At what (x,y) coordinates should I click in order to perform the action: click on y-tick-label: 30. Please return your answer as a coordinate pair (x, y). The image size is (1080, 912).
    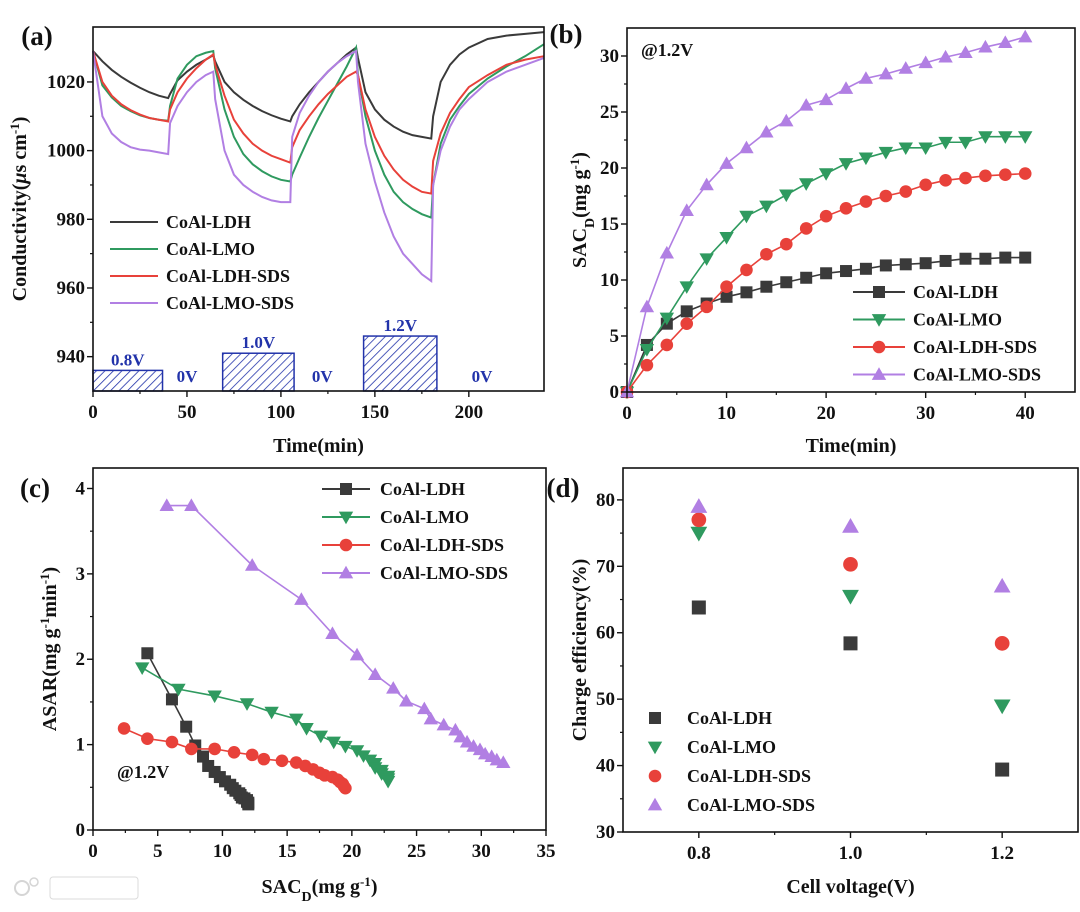
    Looking at the image, I should click on (605, 832).